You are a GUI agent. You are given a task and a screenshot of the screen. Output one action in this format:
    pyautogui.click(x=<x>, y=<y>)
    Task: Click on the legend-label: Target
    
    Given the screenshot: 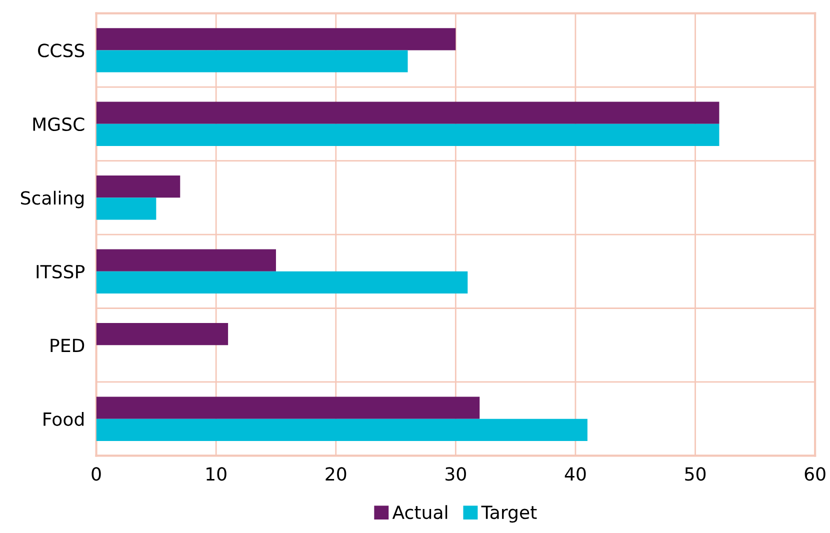 What is the action you would take?
    pyautogui.click(x=509, y=514)
    